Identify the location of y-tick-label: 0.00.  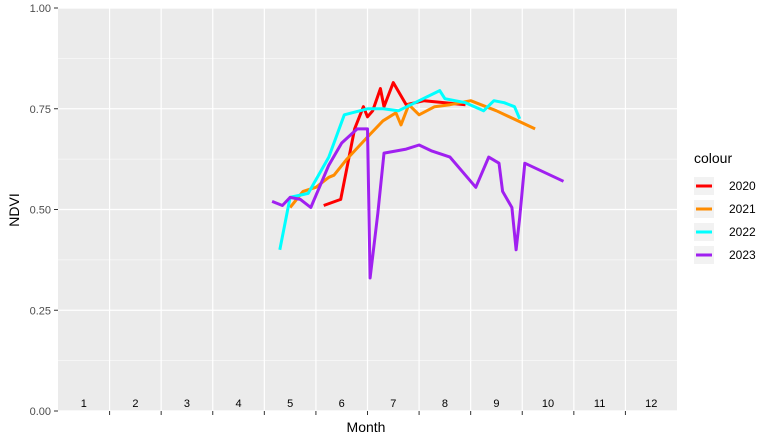
(40, 412).